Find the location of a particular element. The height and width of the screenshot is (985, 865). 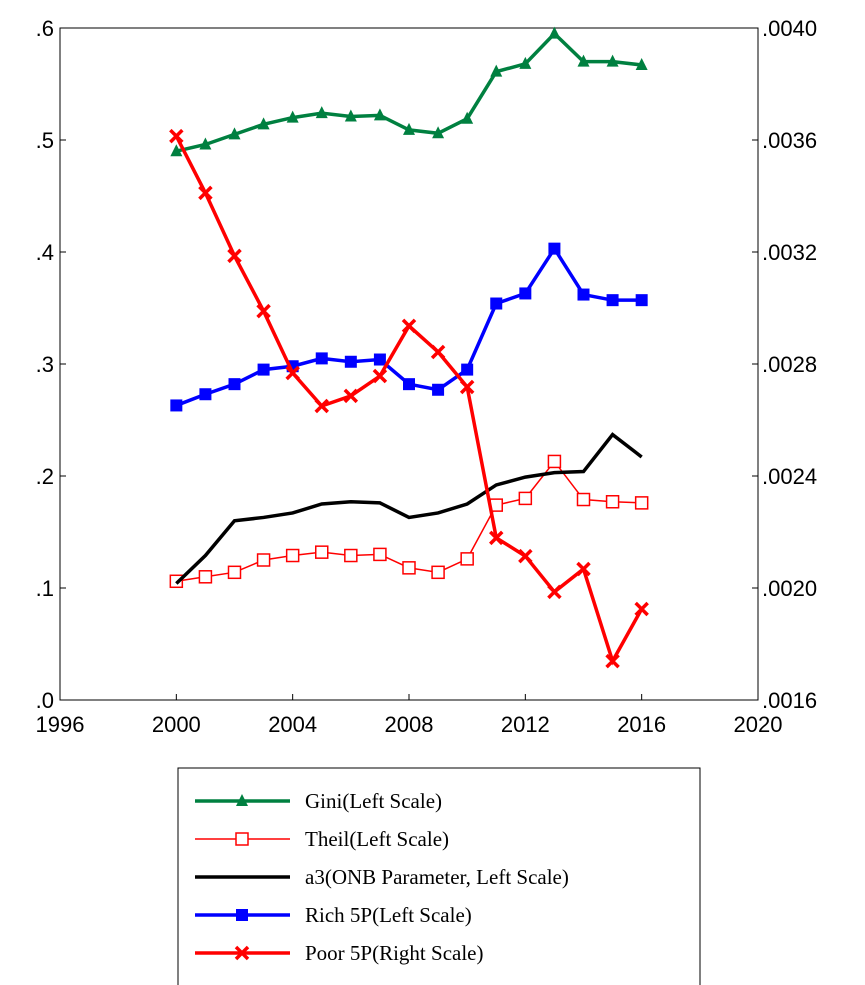

legend-label: Poor 5P(Right Scale) is located at coordinates (394, 953).